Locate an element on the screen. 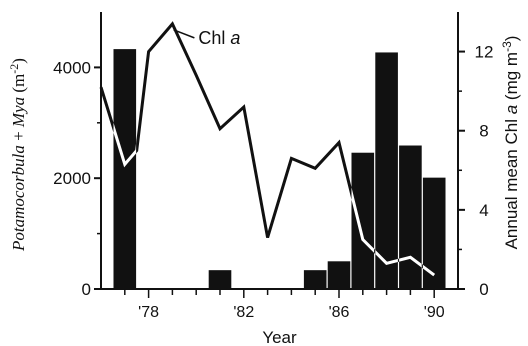  left-axis-title-part: + is located at coordinates (18, 136).